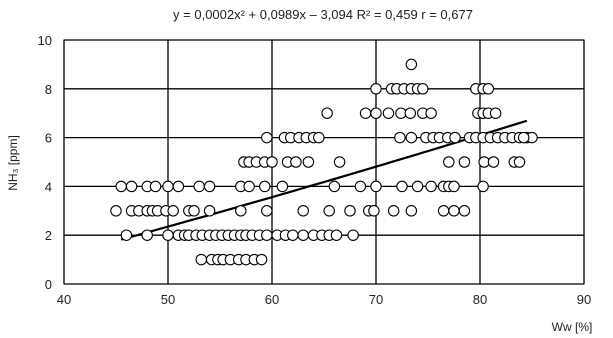 The width and height of the screenshot is (613, 338). What do you see at coordinates (572, 327) in the screenshot?
I see `x-axis-label: Ww [%]` at bounding box center [572, 327].